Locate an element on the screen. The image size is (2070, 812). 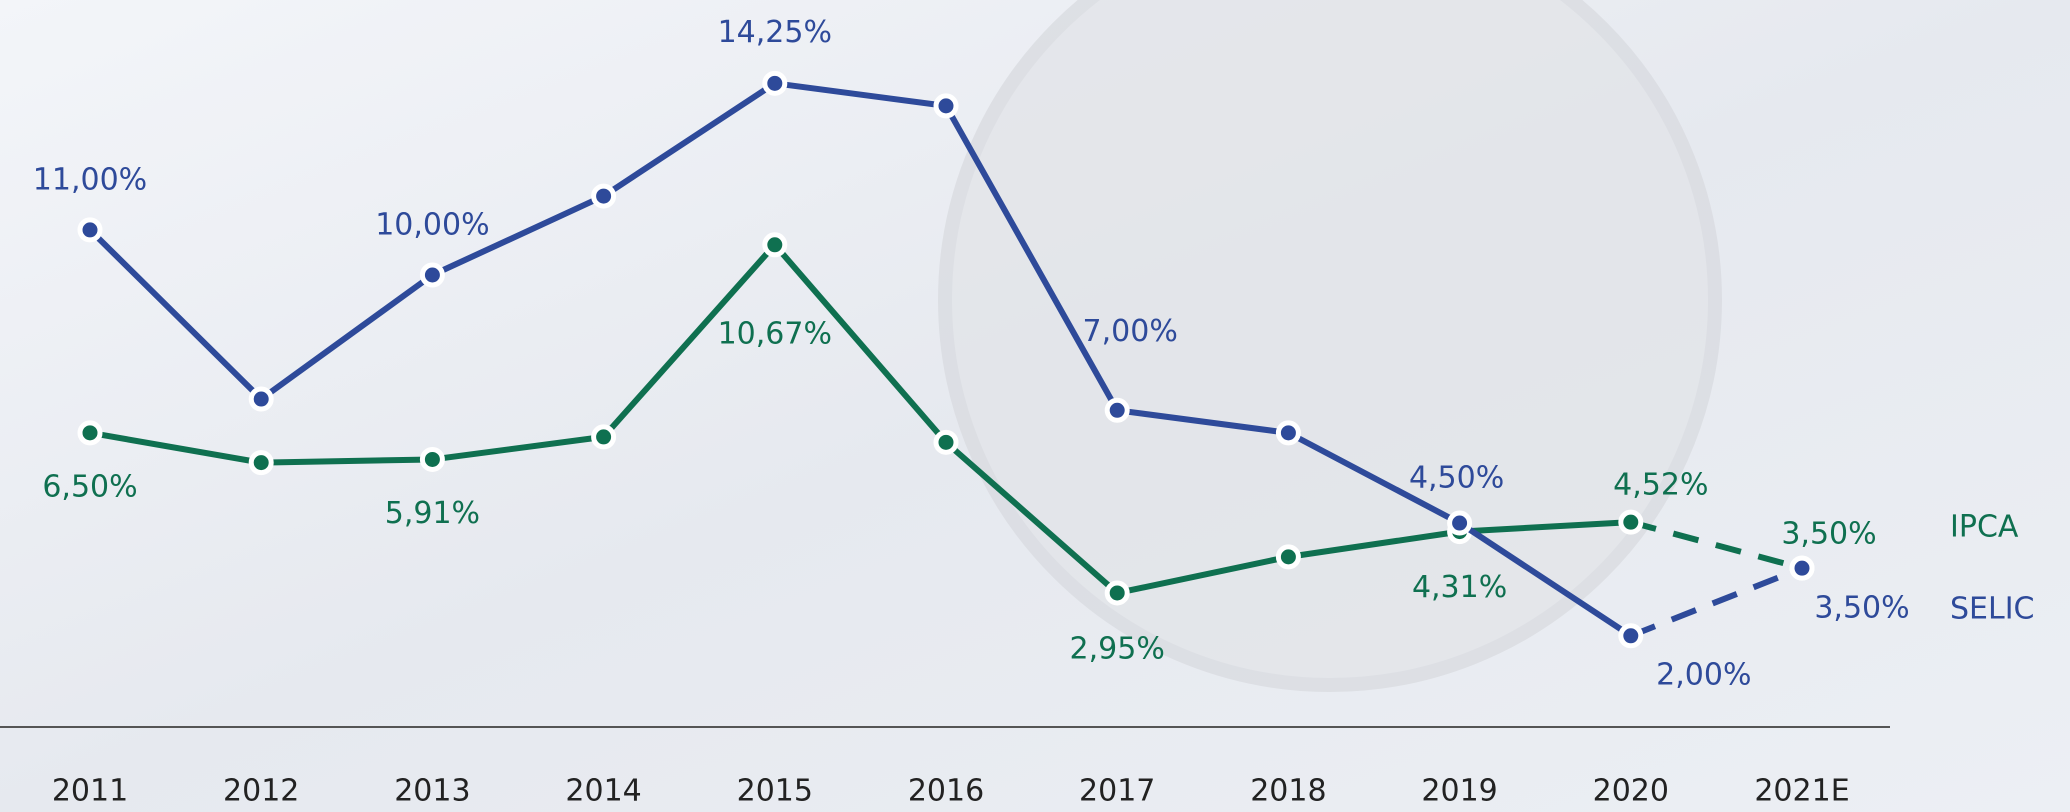
x-tick-label: 2018 is located at coordinates (1288, 791).